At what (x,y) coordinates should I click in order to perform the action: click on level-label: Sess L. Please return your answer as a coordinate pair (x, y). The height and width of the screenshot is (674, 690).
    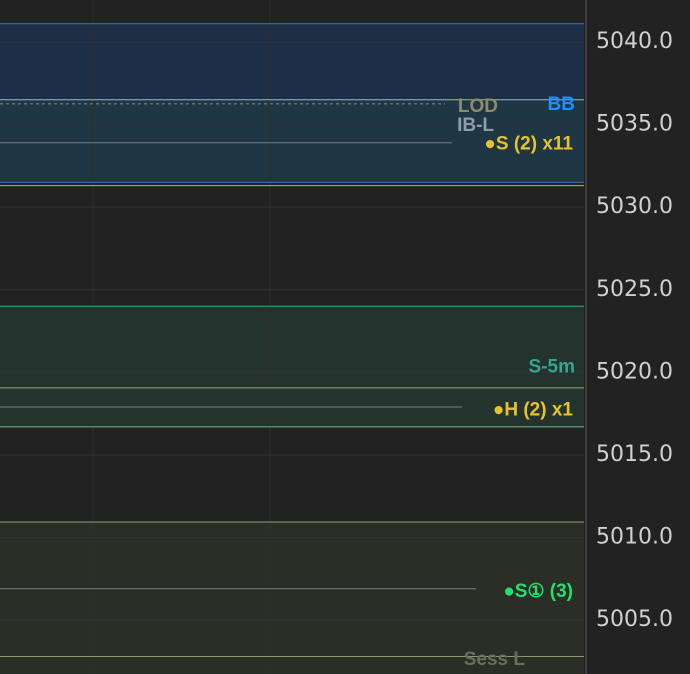
    Looking at the image, I should click on (495, 659).